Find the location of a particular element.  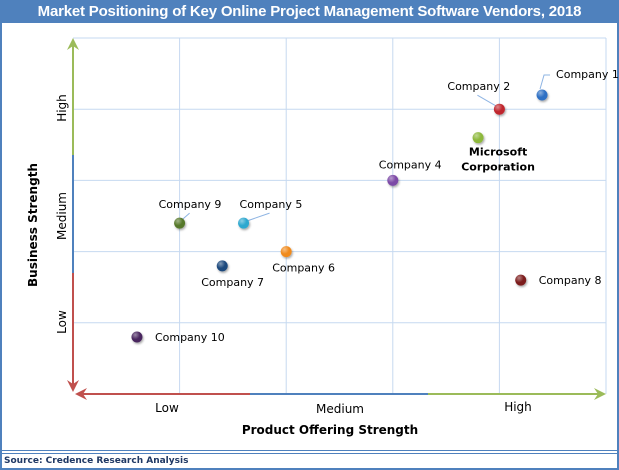

data-point: Company 5 is located at coordinates (270, 213).